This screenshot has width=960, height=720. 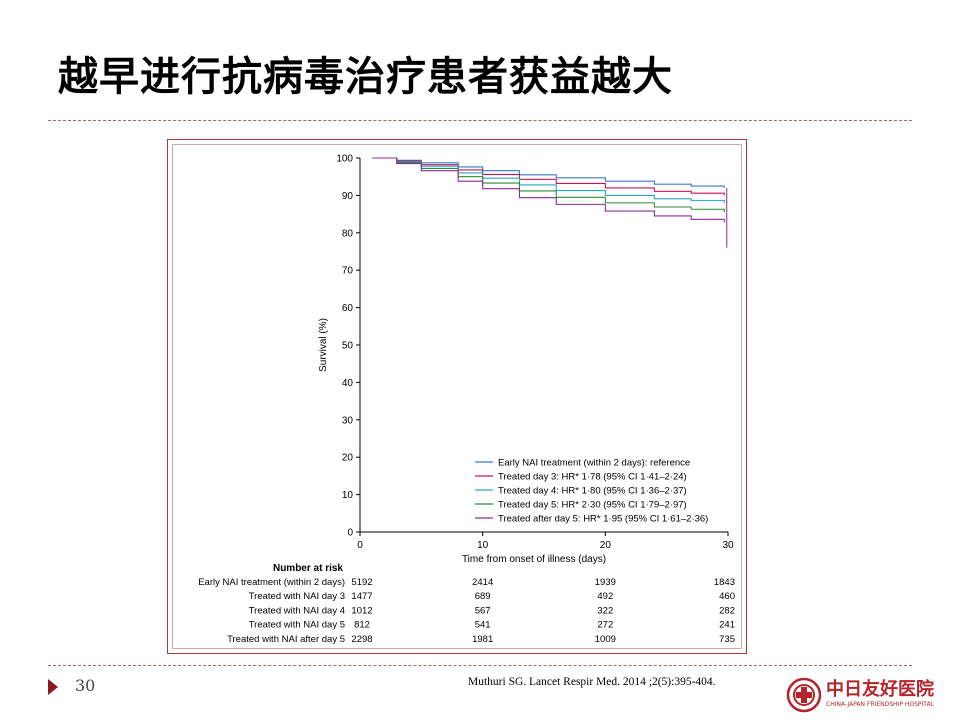 What do you see at coordinates (727, 625) in the screenshot?
I see `risk-cell: 241` at bounding box center [727, 625].